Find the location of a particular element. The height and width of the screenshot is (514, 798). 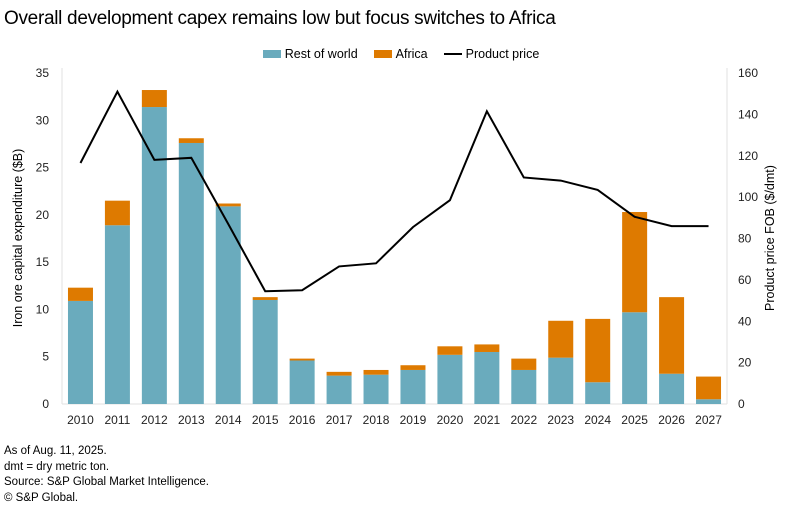

y-tick-right-120: 120 is located at coordinates (748, 156).